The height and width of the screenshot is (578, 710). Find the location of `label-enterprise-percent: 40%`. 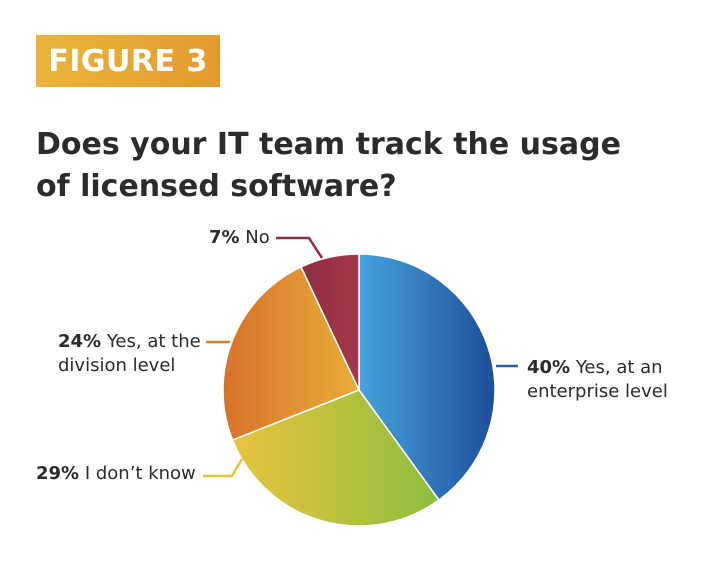

label-enterprise-percent: 40% is located at coordinates (549, 367).